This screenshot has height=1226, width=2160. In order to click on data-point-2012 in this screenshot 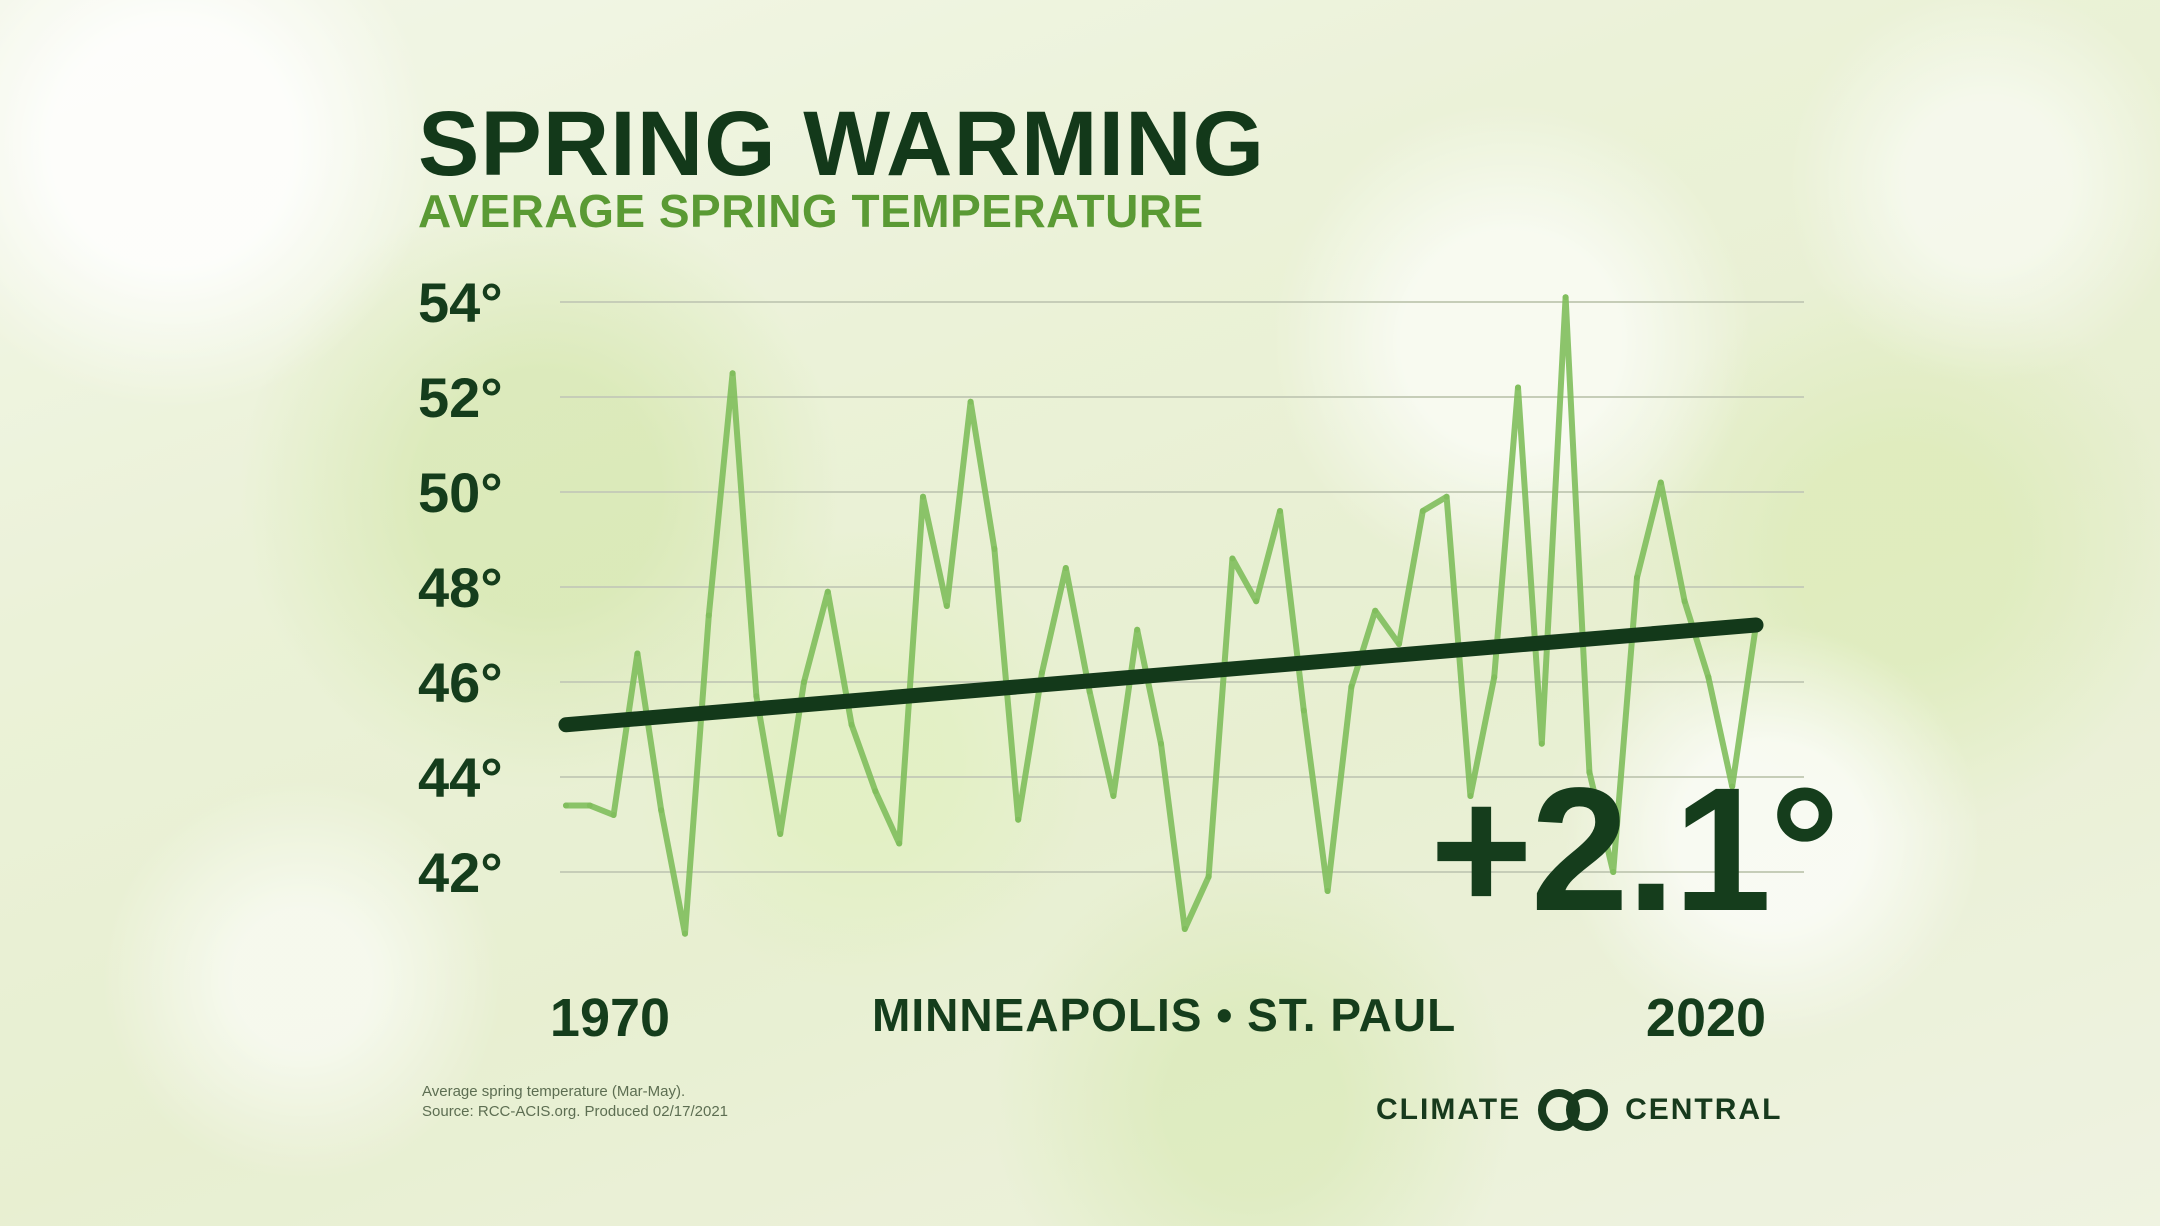, I will do `click(1565, 297)`.